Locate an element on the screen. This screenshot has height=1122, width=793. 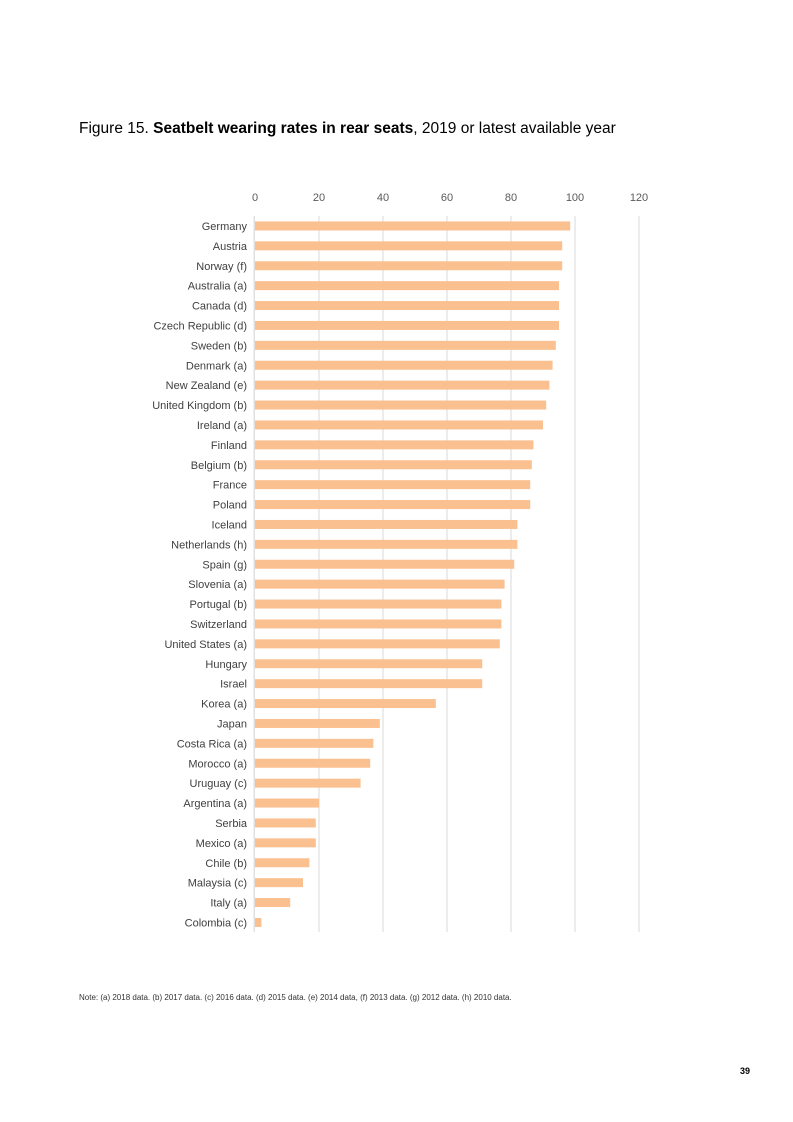
x-tick-label: 20 is located at coordinates (319, 198).